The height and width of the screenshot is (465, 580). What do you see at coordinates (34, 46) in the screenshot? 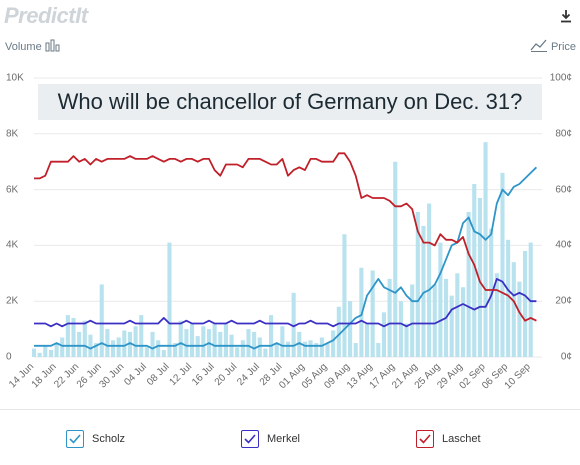
I see `volume-toggle: Volume` at bounding box center [34, 46].